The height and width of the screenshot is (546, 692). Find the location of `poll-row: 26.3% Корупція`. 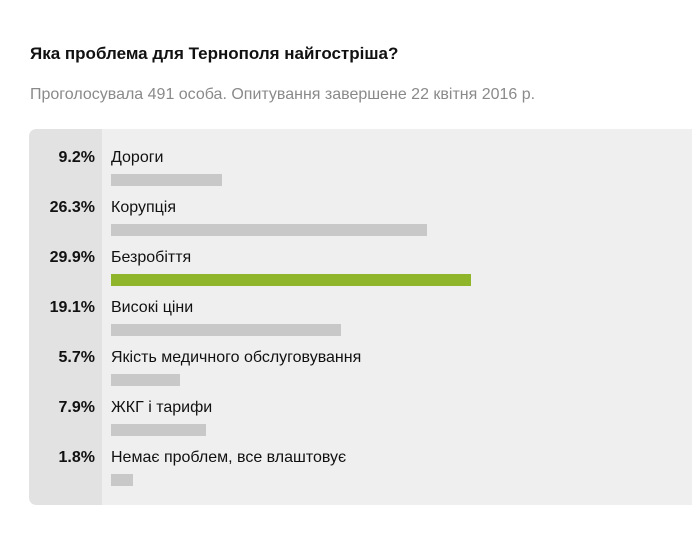

poll-row: 26.3% Корупція is located at coordinates (360, 207).